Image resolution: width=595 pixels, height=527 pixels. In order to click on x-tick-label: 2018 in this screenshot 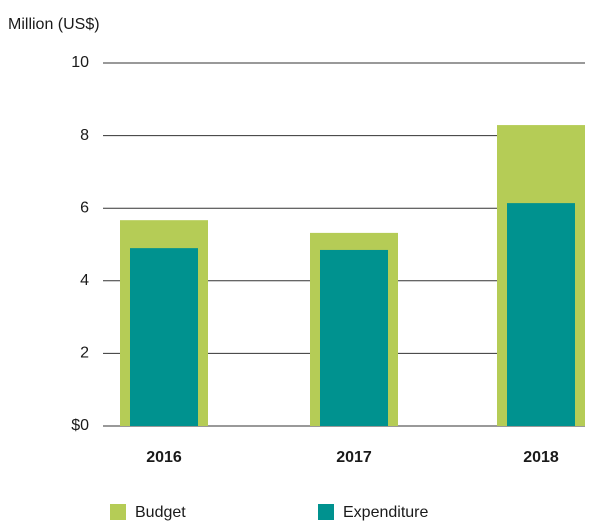, I will do `click(541, 457)`.